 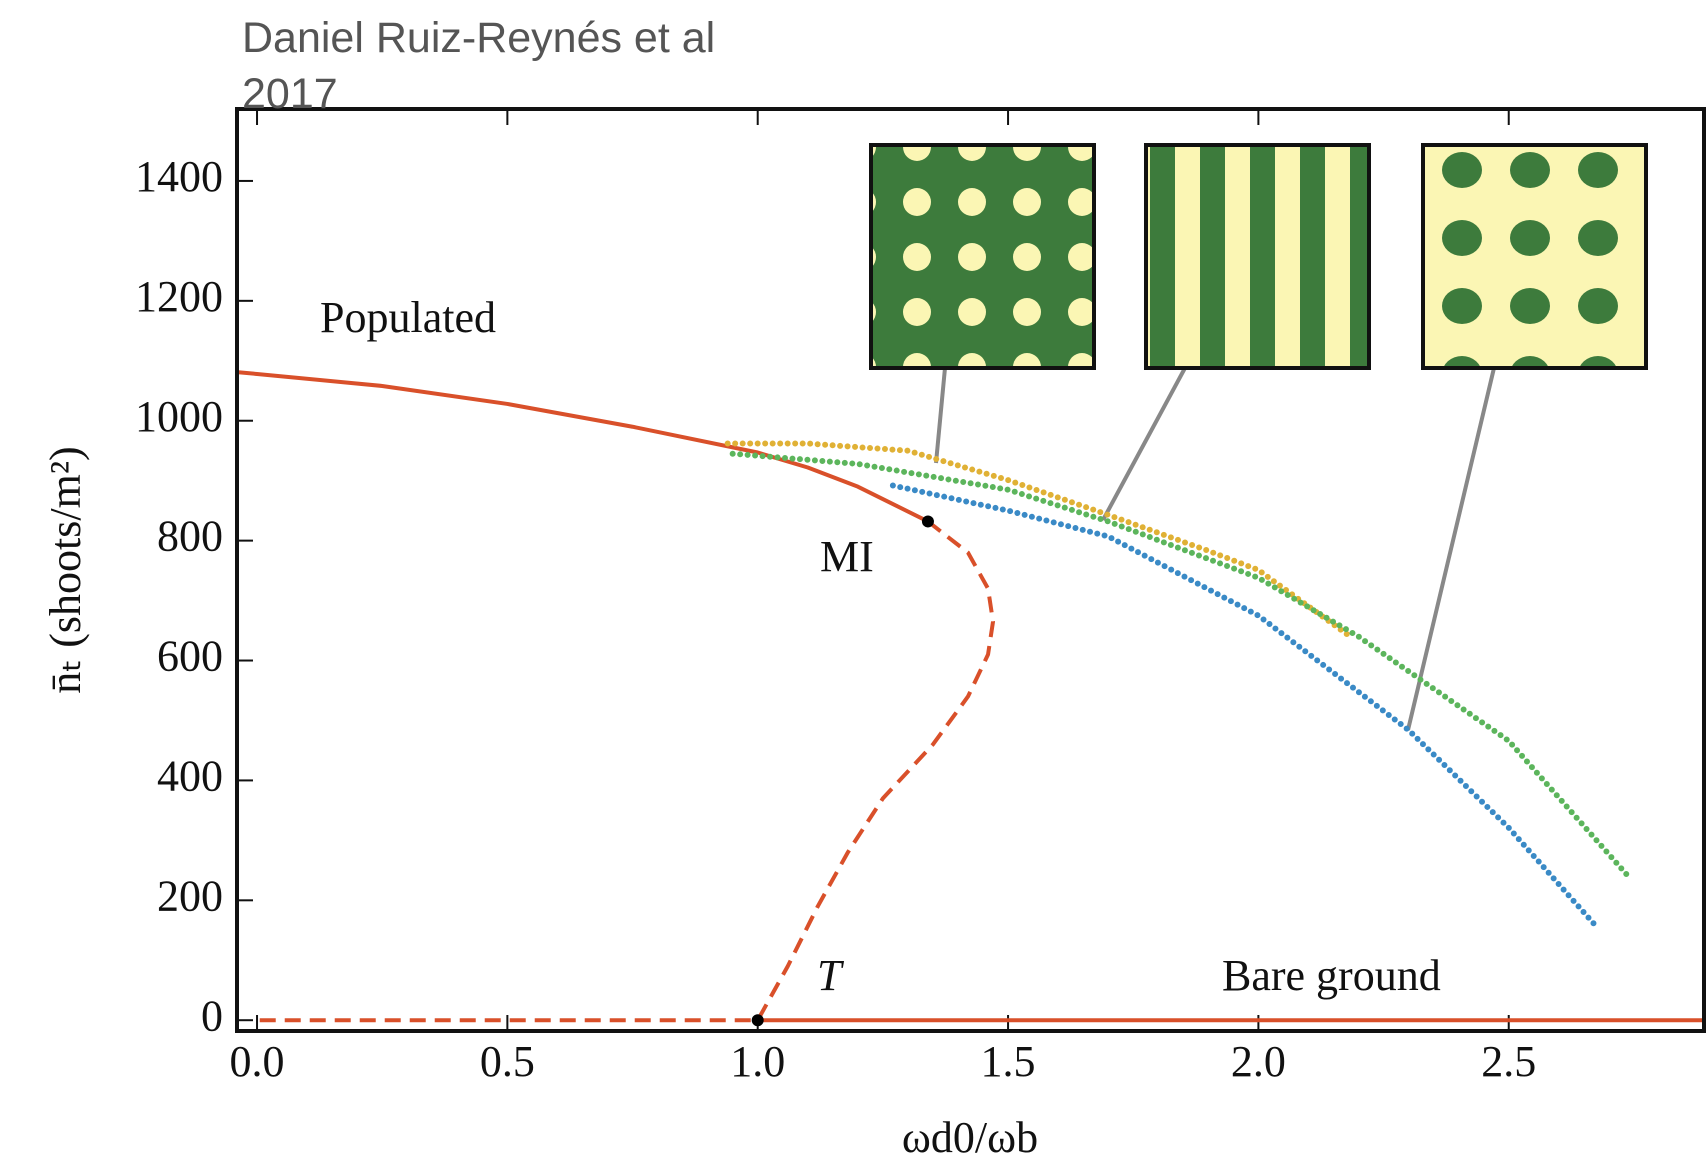 What do you see at coordinates (831, 975) in the screenshot?
I see `annotation: T` at bounding box center [831, 975].